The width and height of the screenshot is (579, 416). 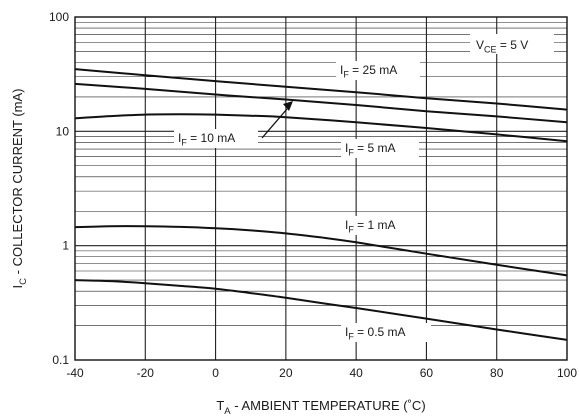 I want to click on condition-label: VCE = 5 V, so click(x=502, y=46).